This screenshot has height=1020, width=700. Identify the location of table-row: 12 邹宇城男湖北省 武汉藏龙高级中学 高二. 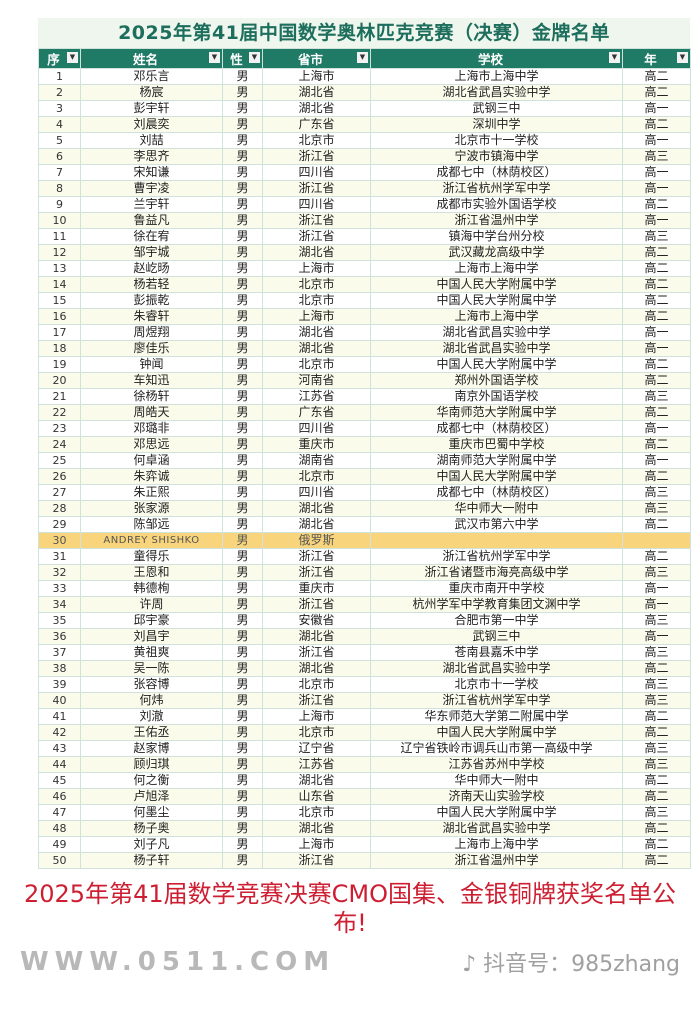
(364, 252).